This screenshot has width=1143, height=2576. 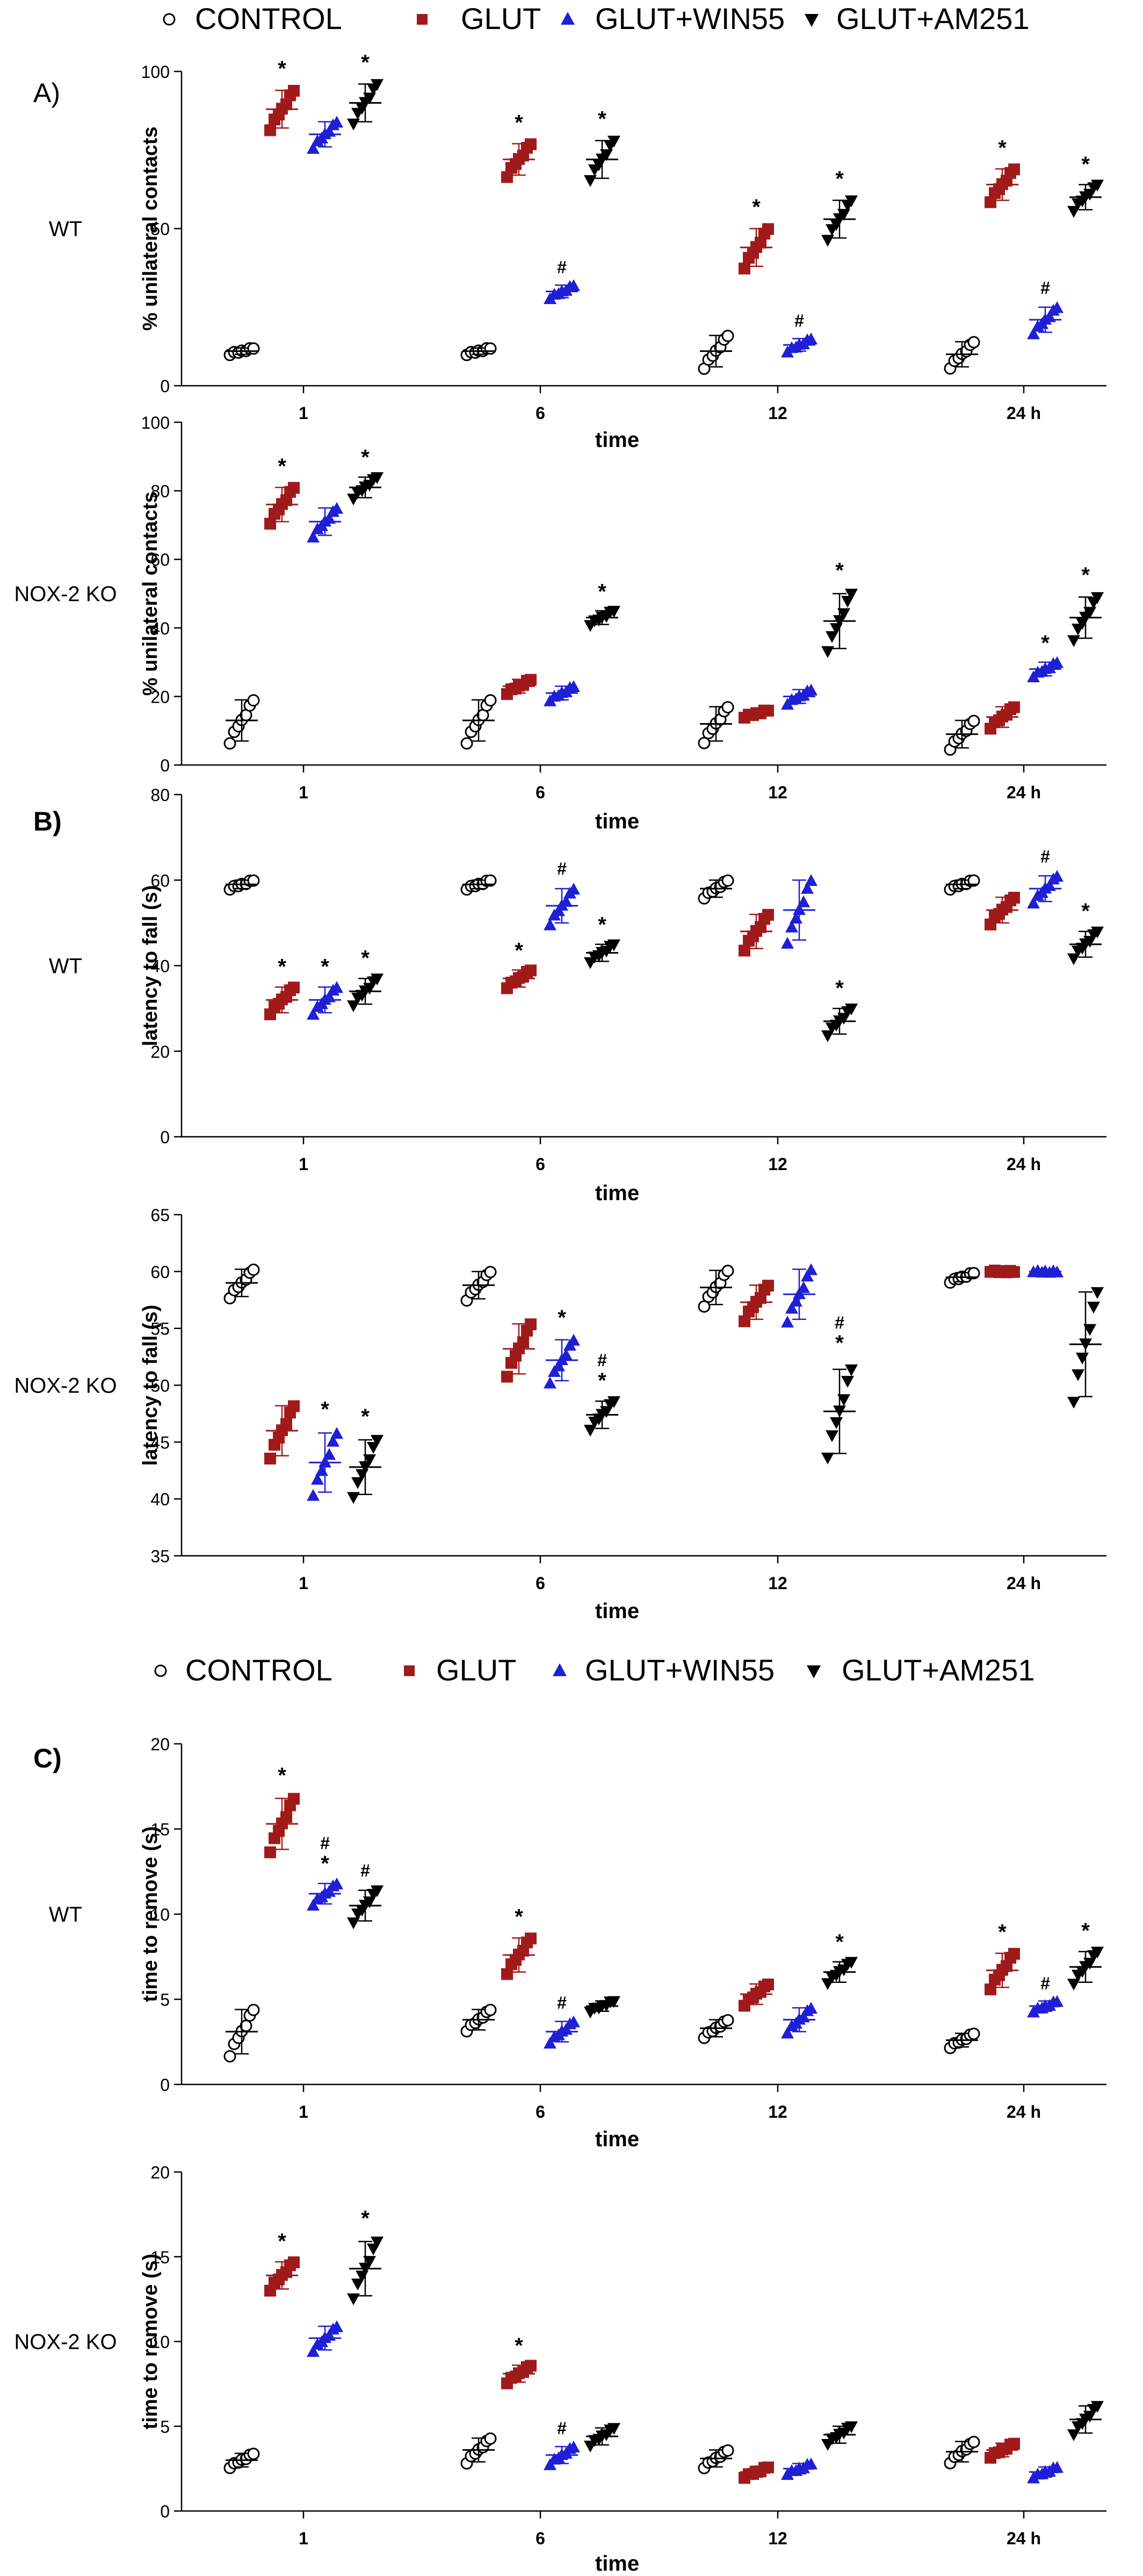 What do you see at coordinates (160, 881) in the screenshot?
I see `y-tick-label: 60` at bounding box center [160, 881].